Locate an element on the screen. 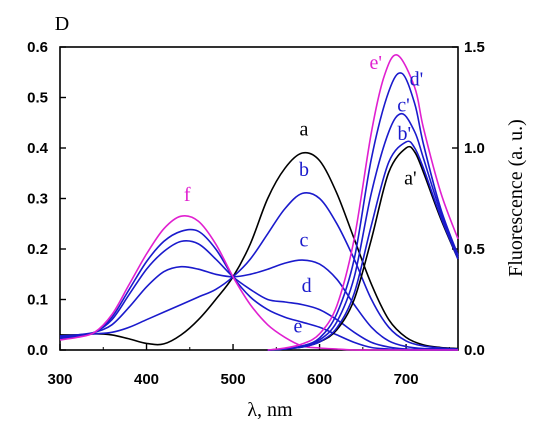  curve-label-c-prime: c' is located at coordinates (403, 106).